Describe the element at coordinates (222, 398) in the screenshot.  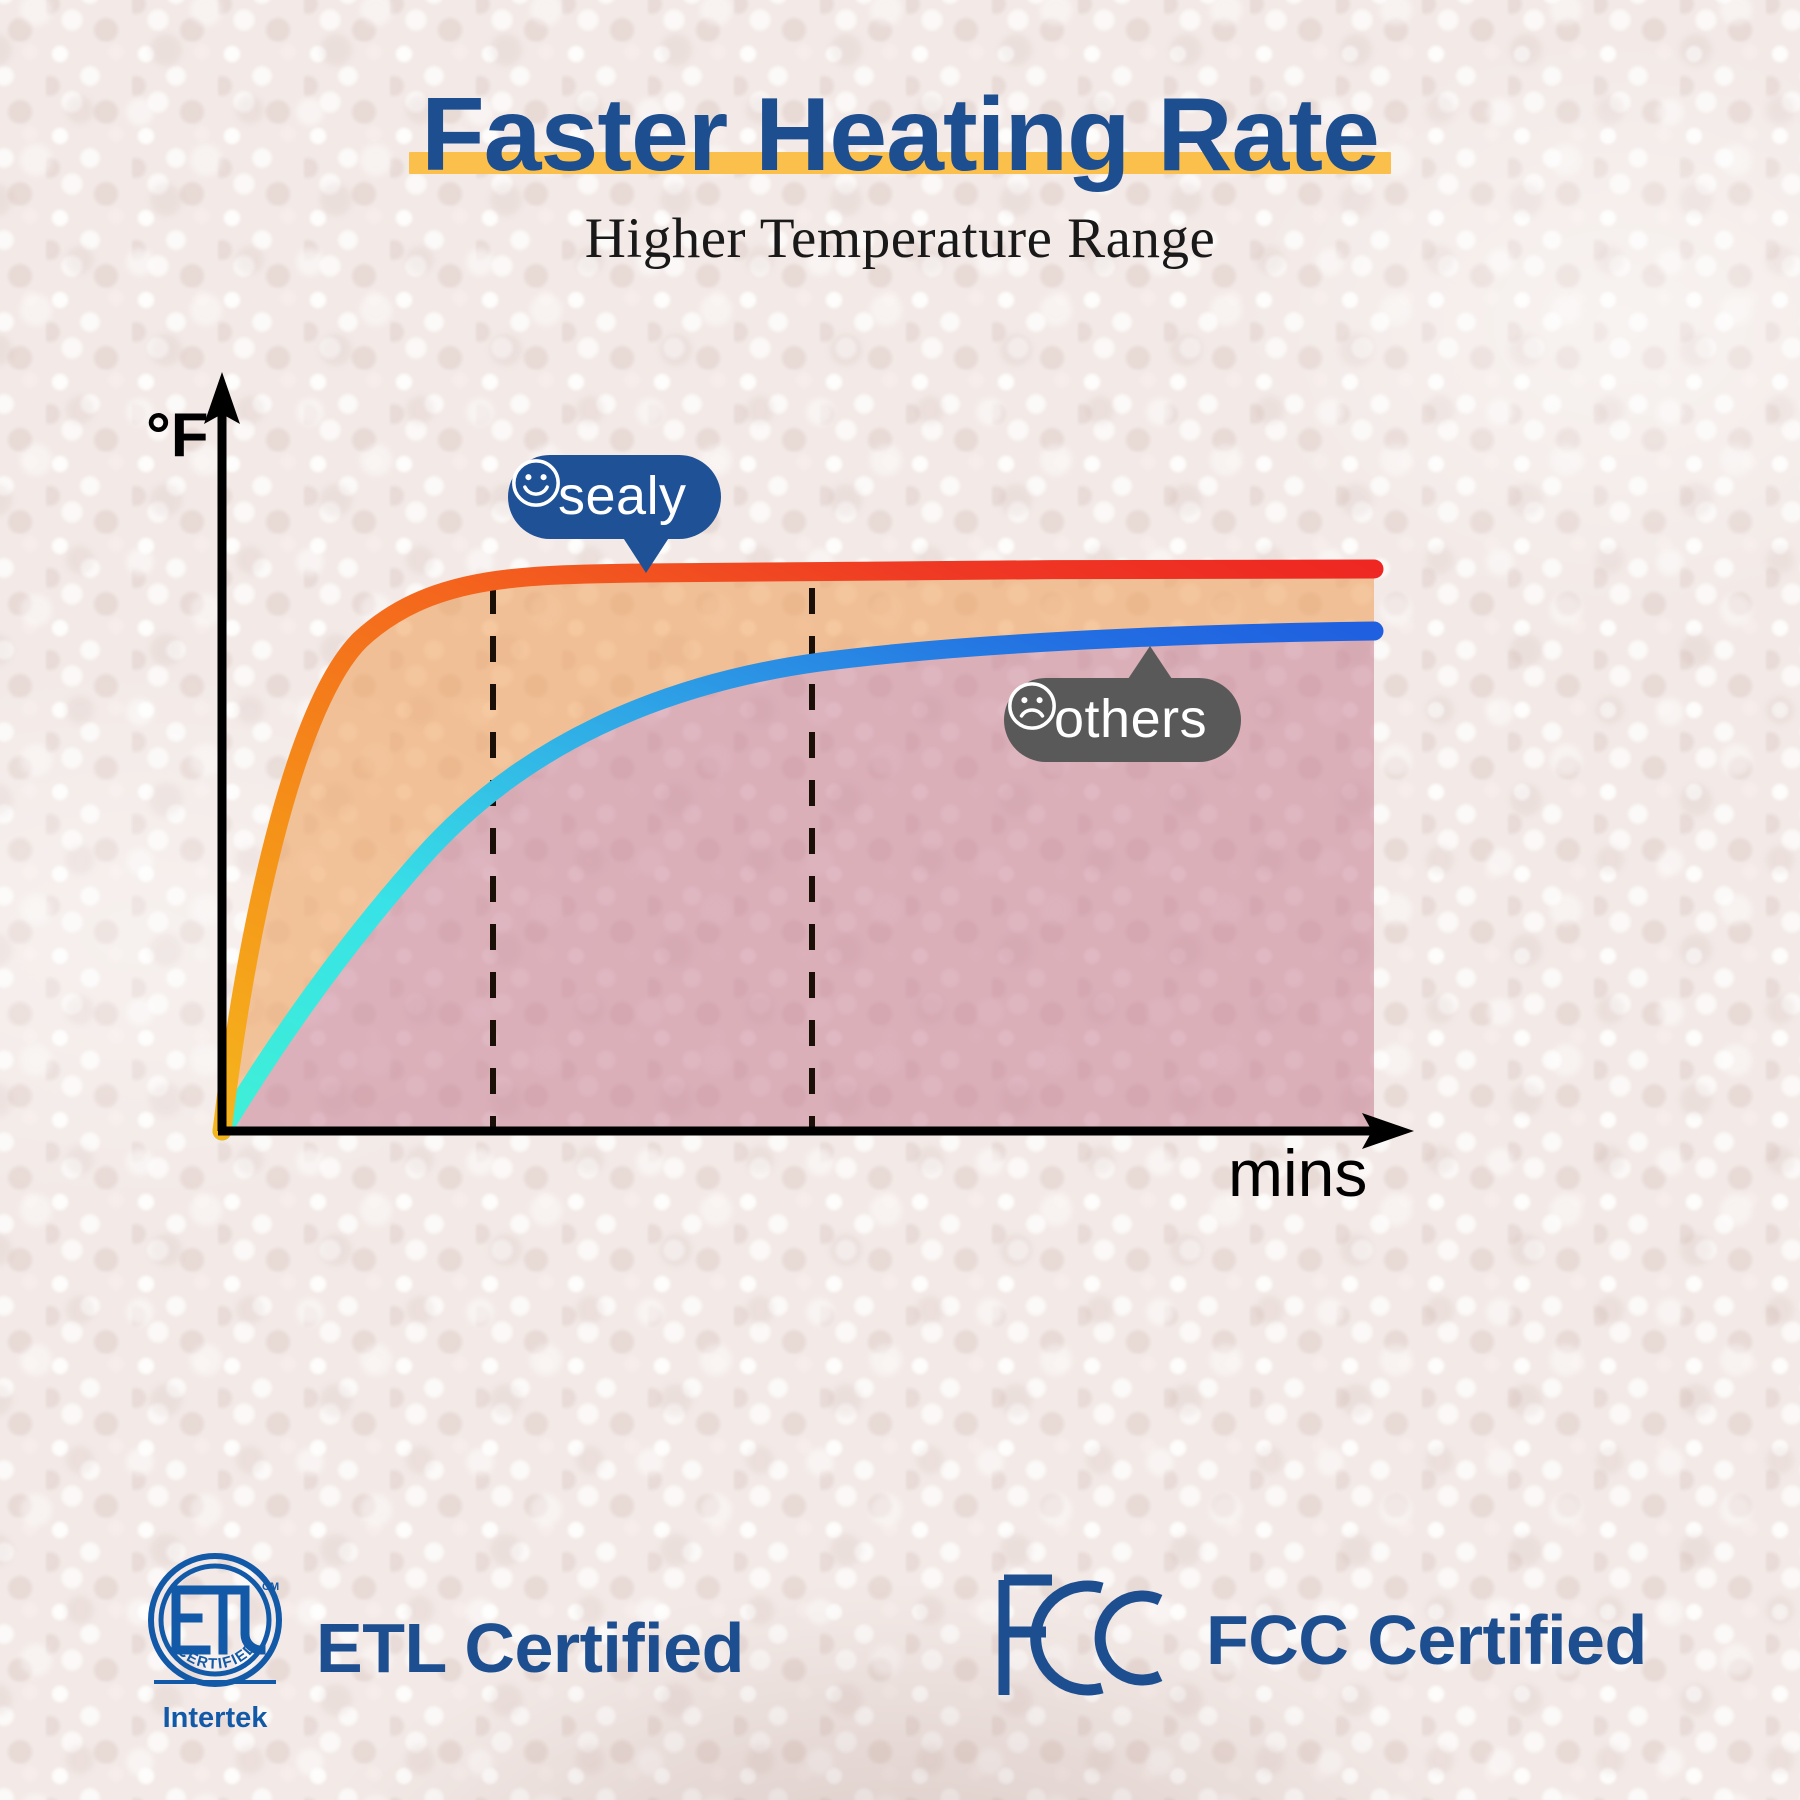
I see `y-axis-arrowhead` at that location.